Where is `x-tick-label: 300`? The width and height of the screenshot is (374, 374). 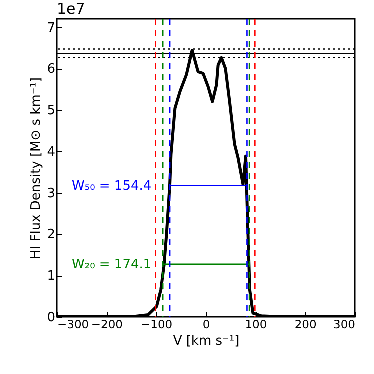 x-tick-label: 300 is located at coordinates (345, 325).